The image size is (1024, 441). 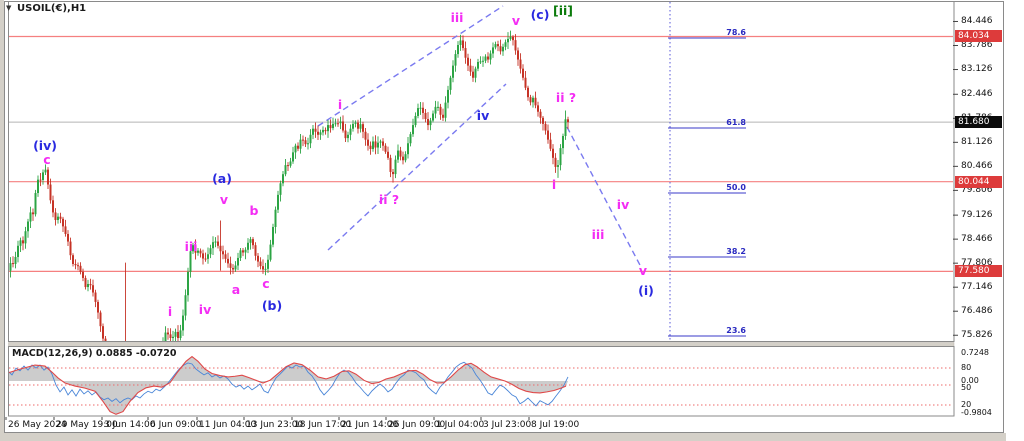 What do you see at coordinates (481, 381) in the screenshot?
I see `macd-panel-area` at bounding box center [481, 381].